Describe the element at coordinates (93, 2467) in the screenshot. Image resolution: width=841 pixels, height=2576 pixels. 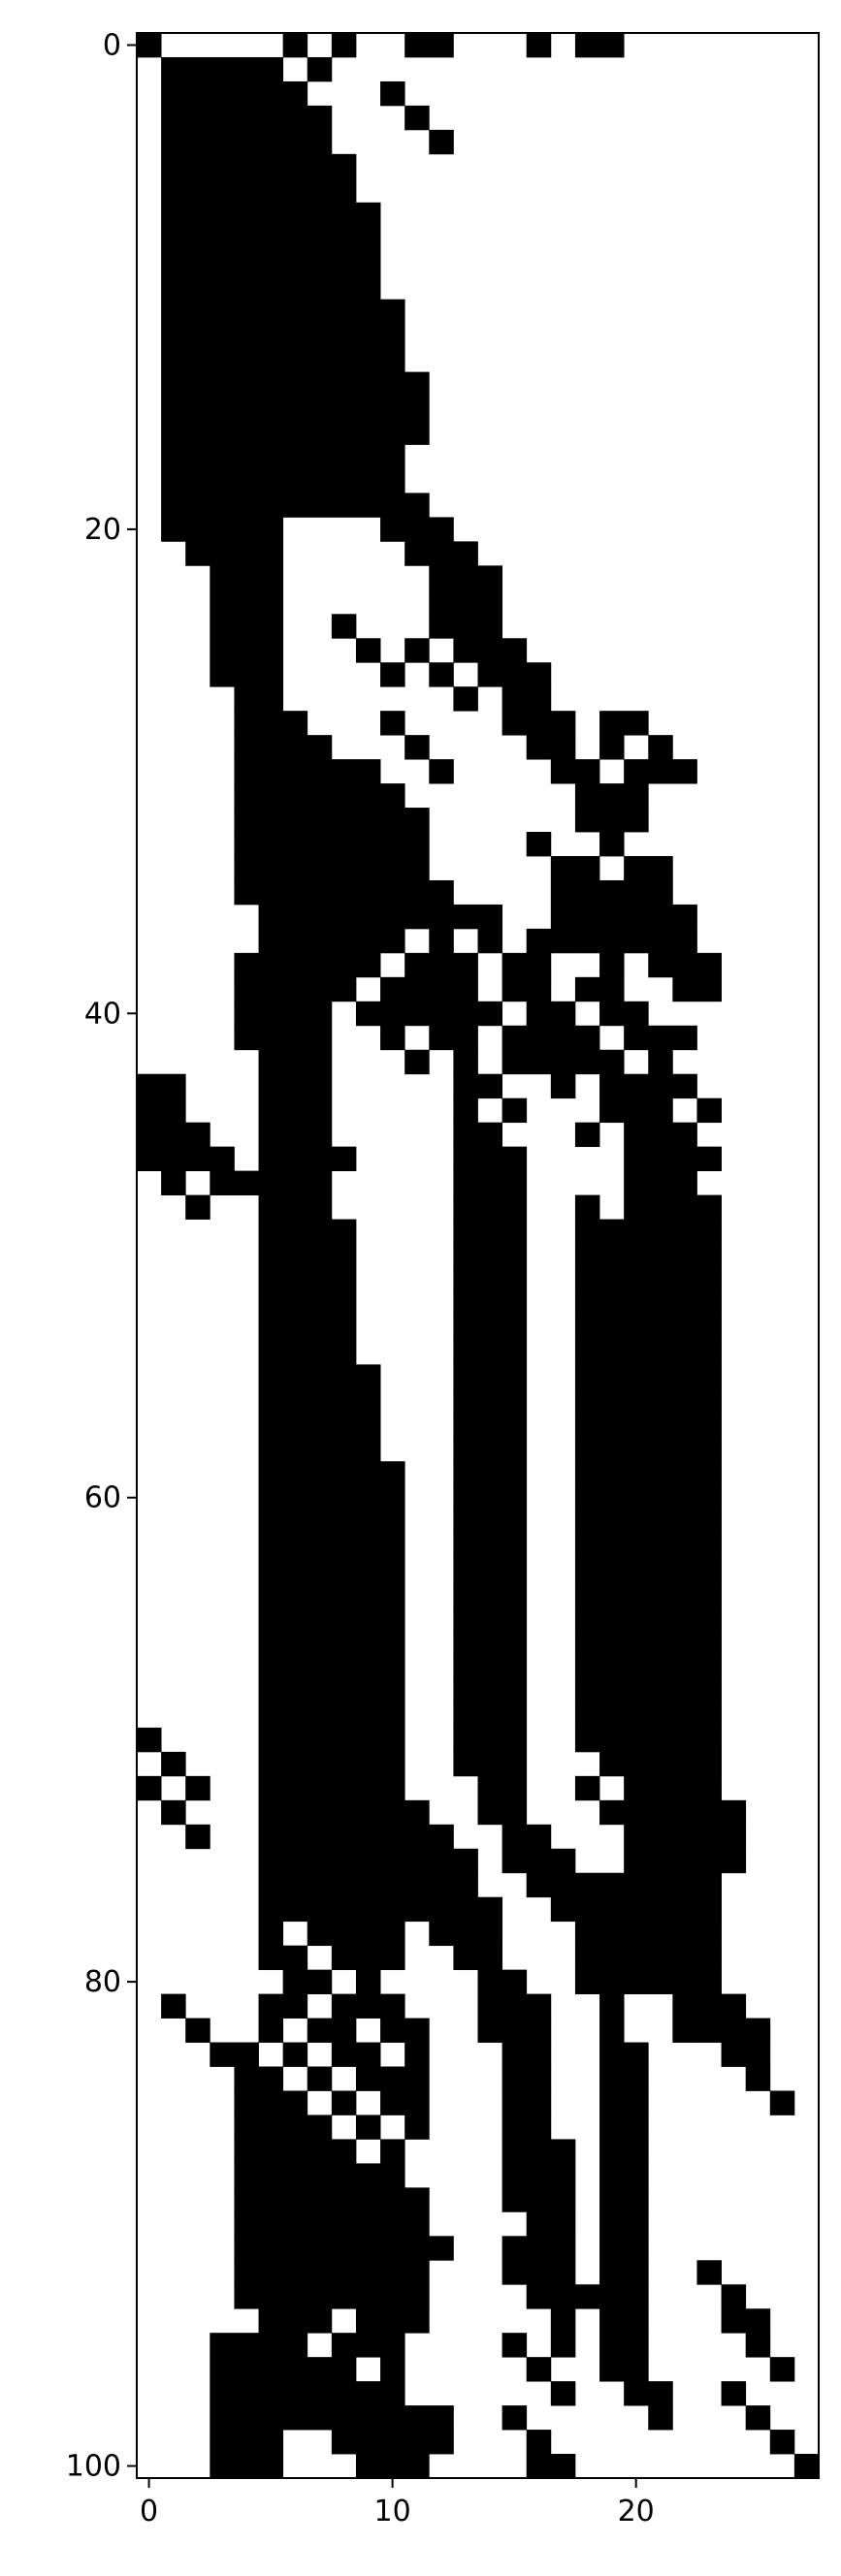
I see `y-tick-label: 100` at that location.